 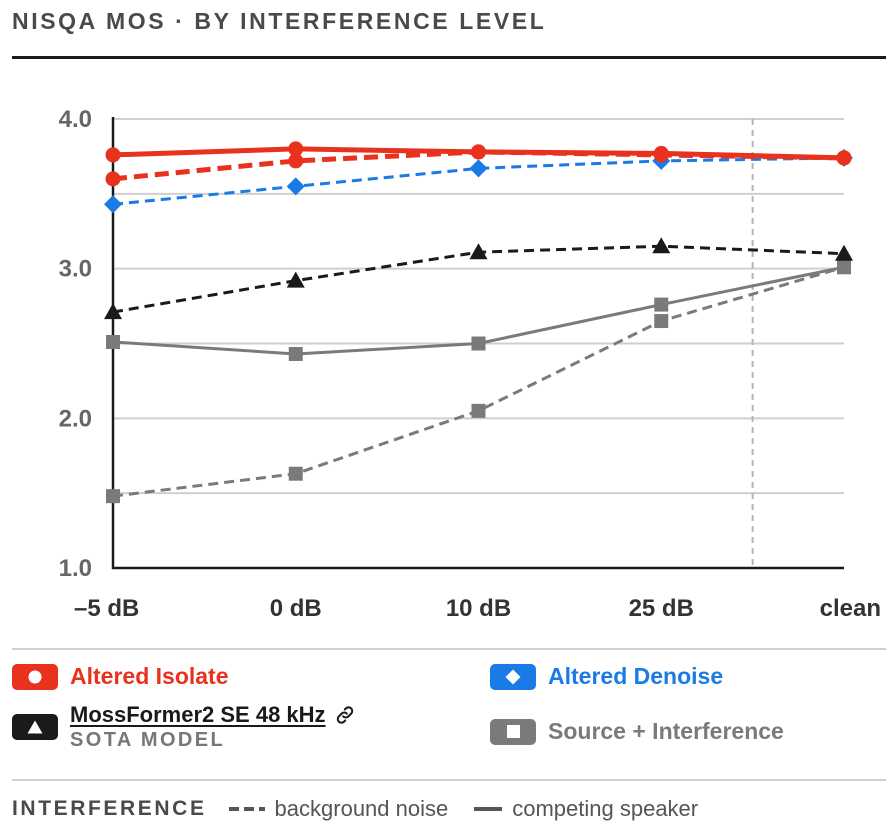 I want to click on series-source-solid, so click(x=478, y=310).